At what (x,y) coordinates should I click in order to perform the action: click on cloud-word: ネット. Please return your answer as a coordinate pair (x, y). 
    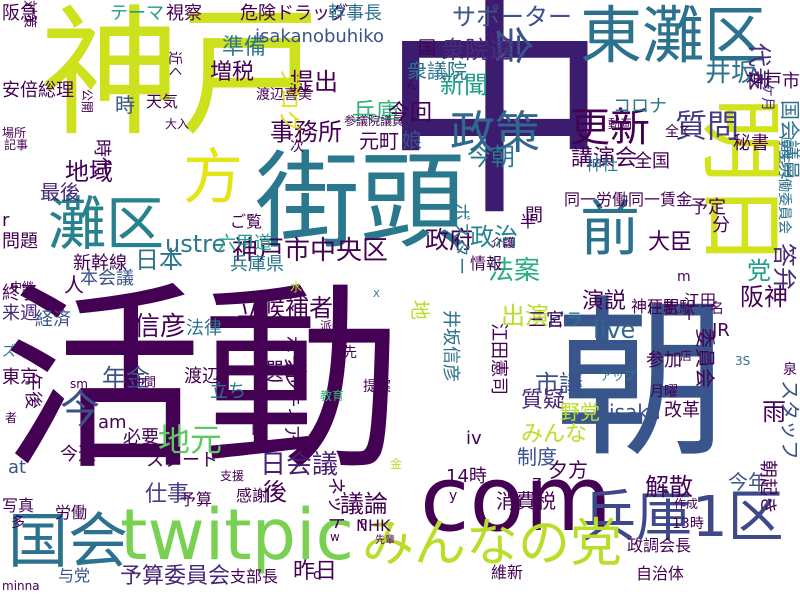
    Looking at the image, I should click on (335, 504).